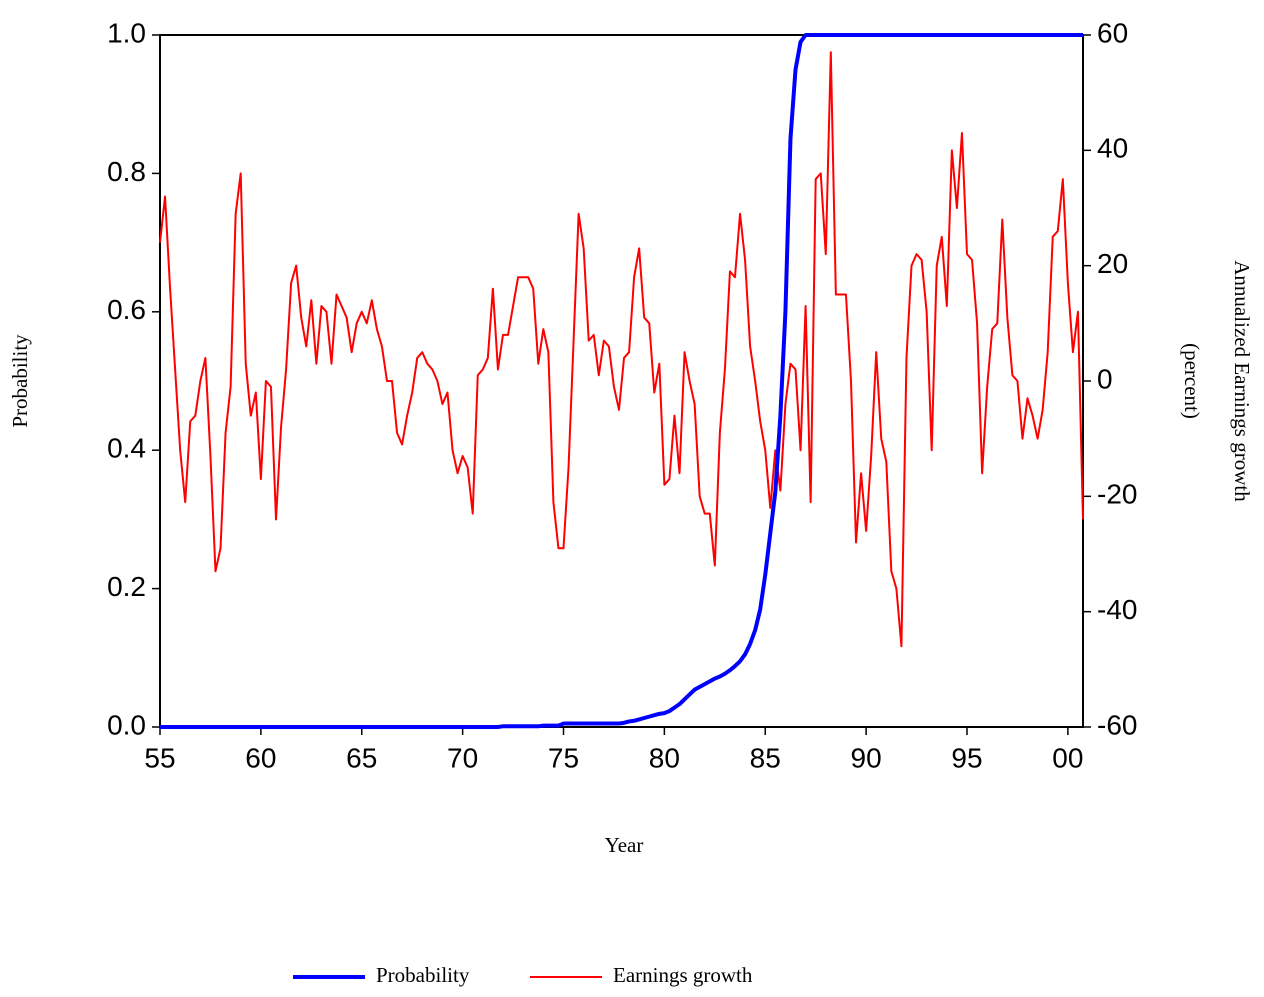 This screenshot has height=997, width=1264. I want to click on x-tick-label: 60, so click(260, 757).